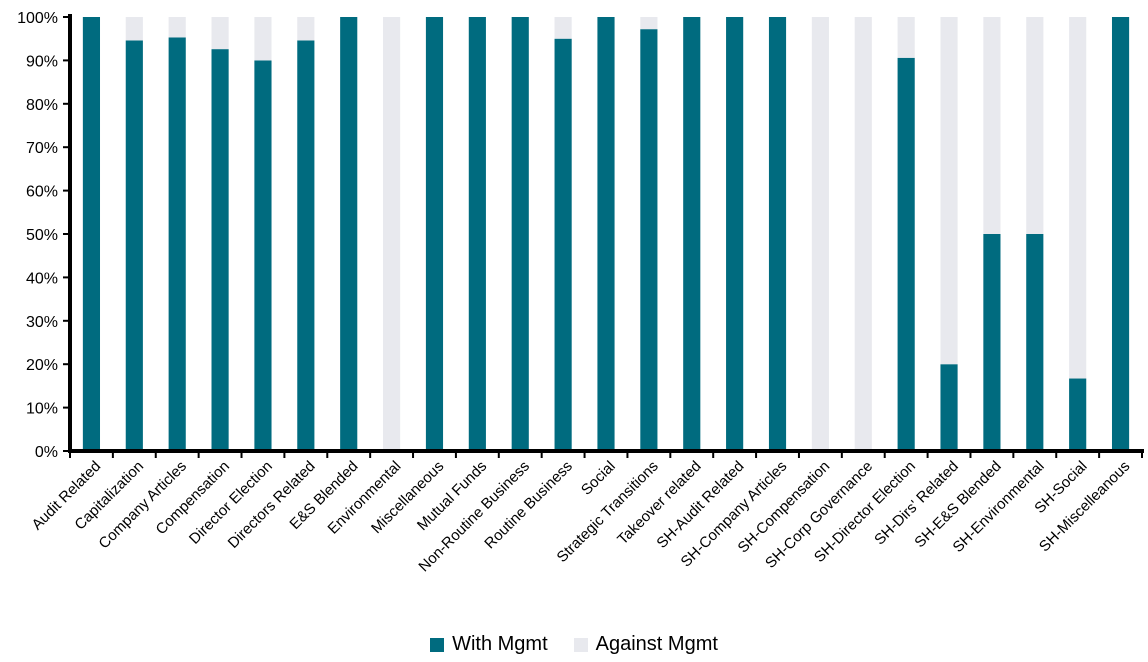 Image resolution: width=1148 pixels, height=662 pixels. What do you see at coordinates (42, 365) in the screenshot?
I see `y-tick-label: 20%` at bounding box center [42, 365].